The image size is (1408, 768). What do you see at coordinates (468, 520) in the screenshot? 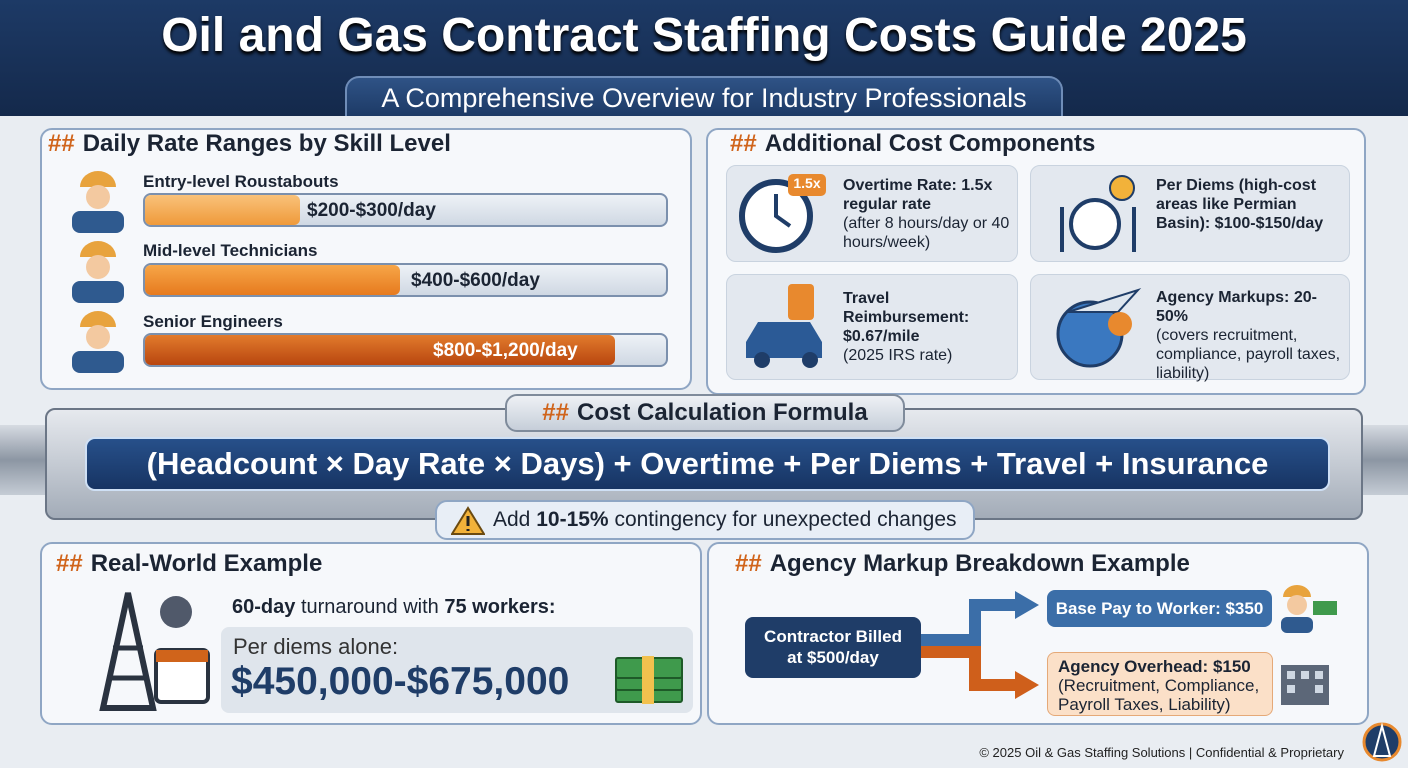
I see `warning-icon` at bounding box center [468, 520].